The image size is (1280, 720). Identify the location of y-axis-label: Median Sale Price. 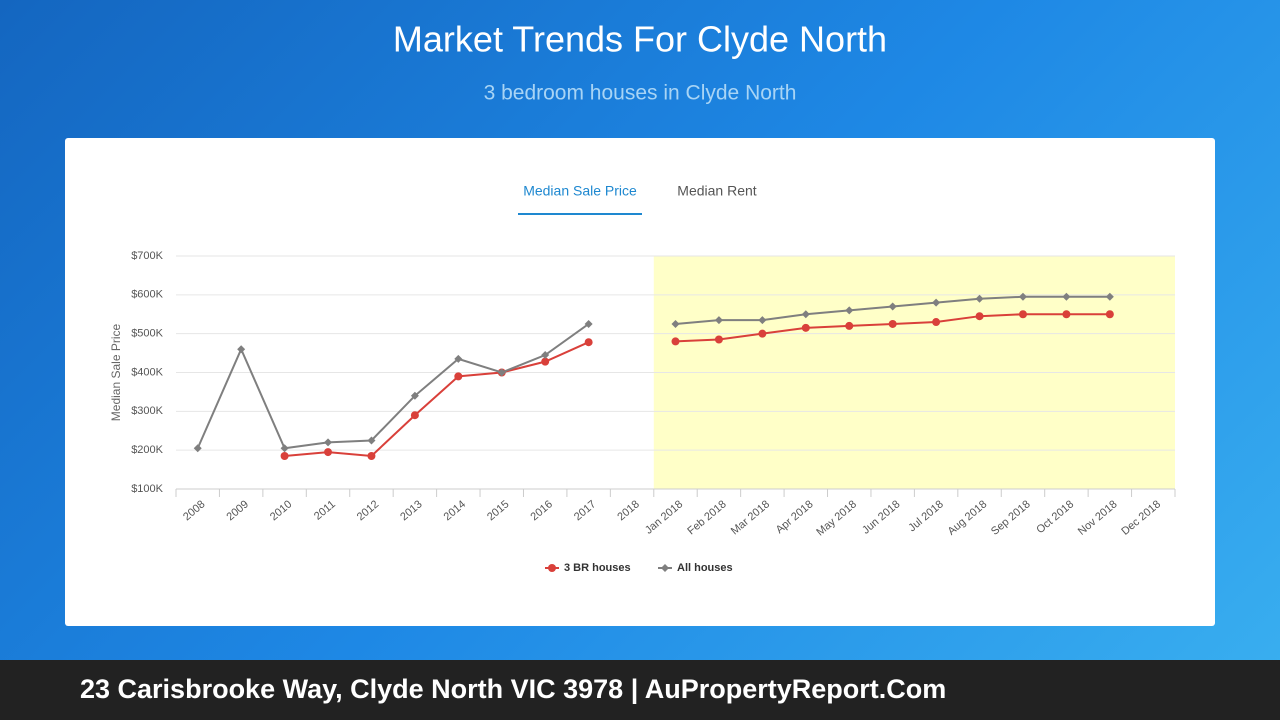
(116, 372).